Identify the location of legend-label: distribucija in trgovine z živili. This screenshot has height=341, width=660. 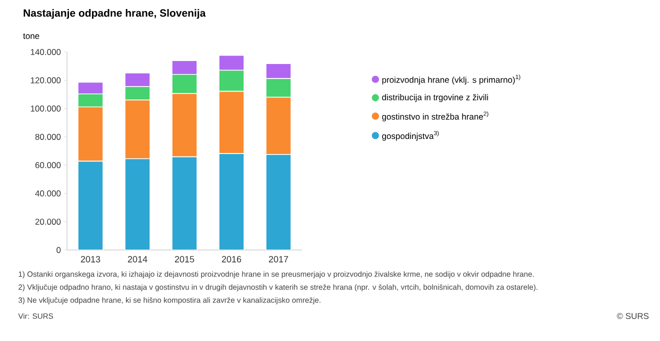
(435, 98).